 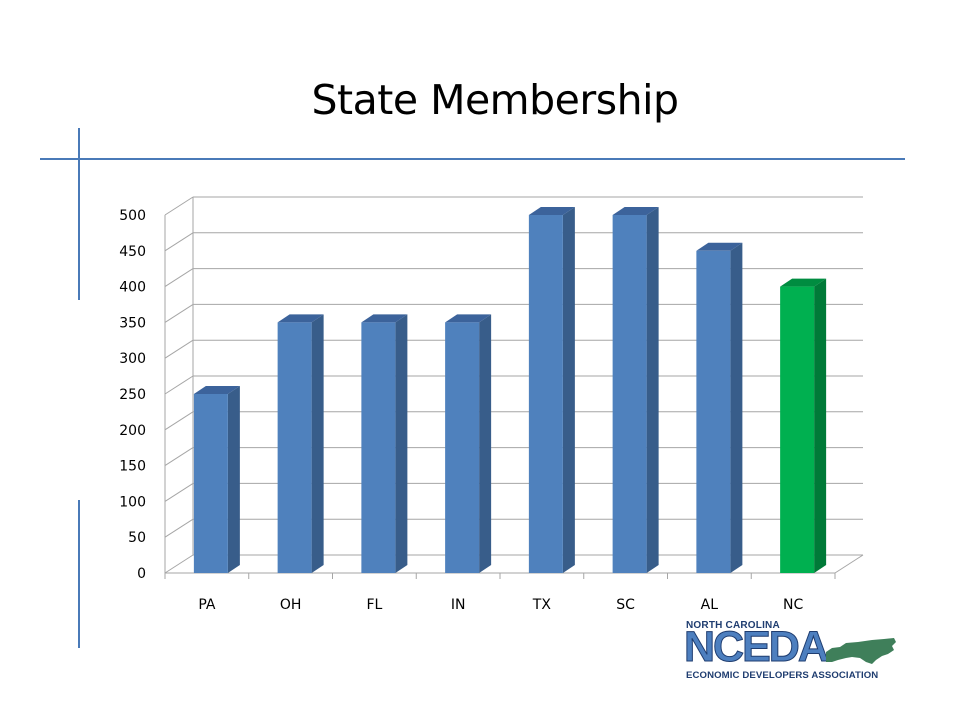 What do you see at coordinates (132, 359) in the screenshot?
I see `y-tick-label: 300` at bounding box center [132, 359].